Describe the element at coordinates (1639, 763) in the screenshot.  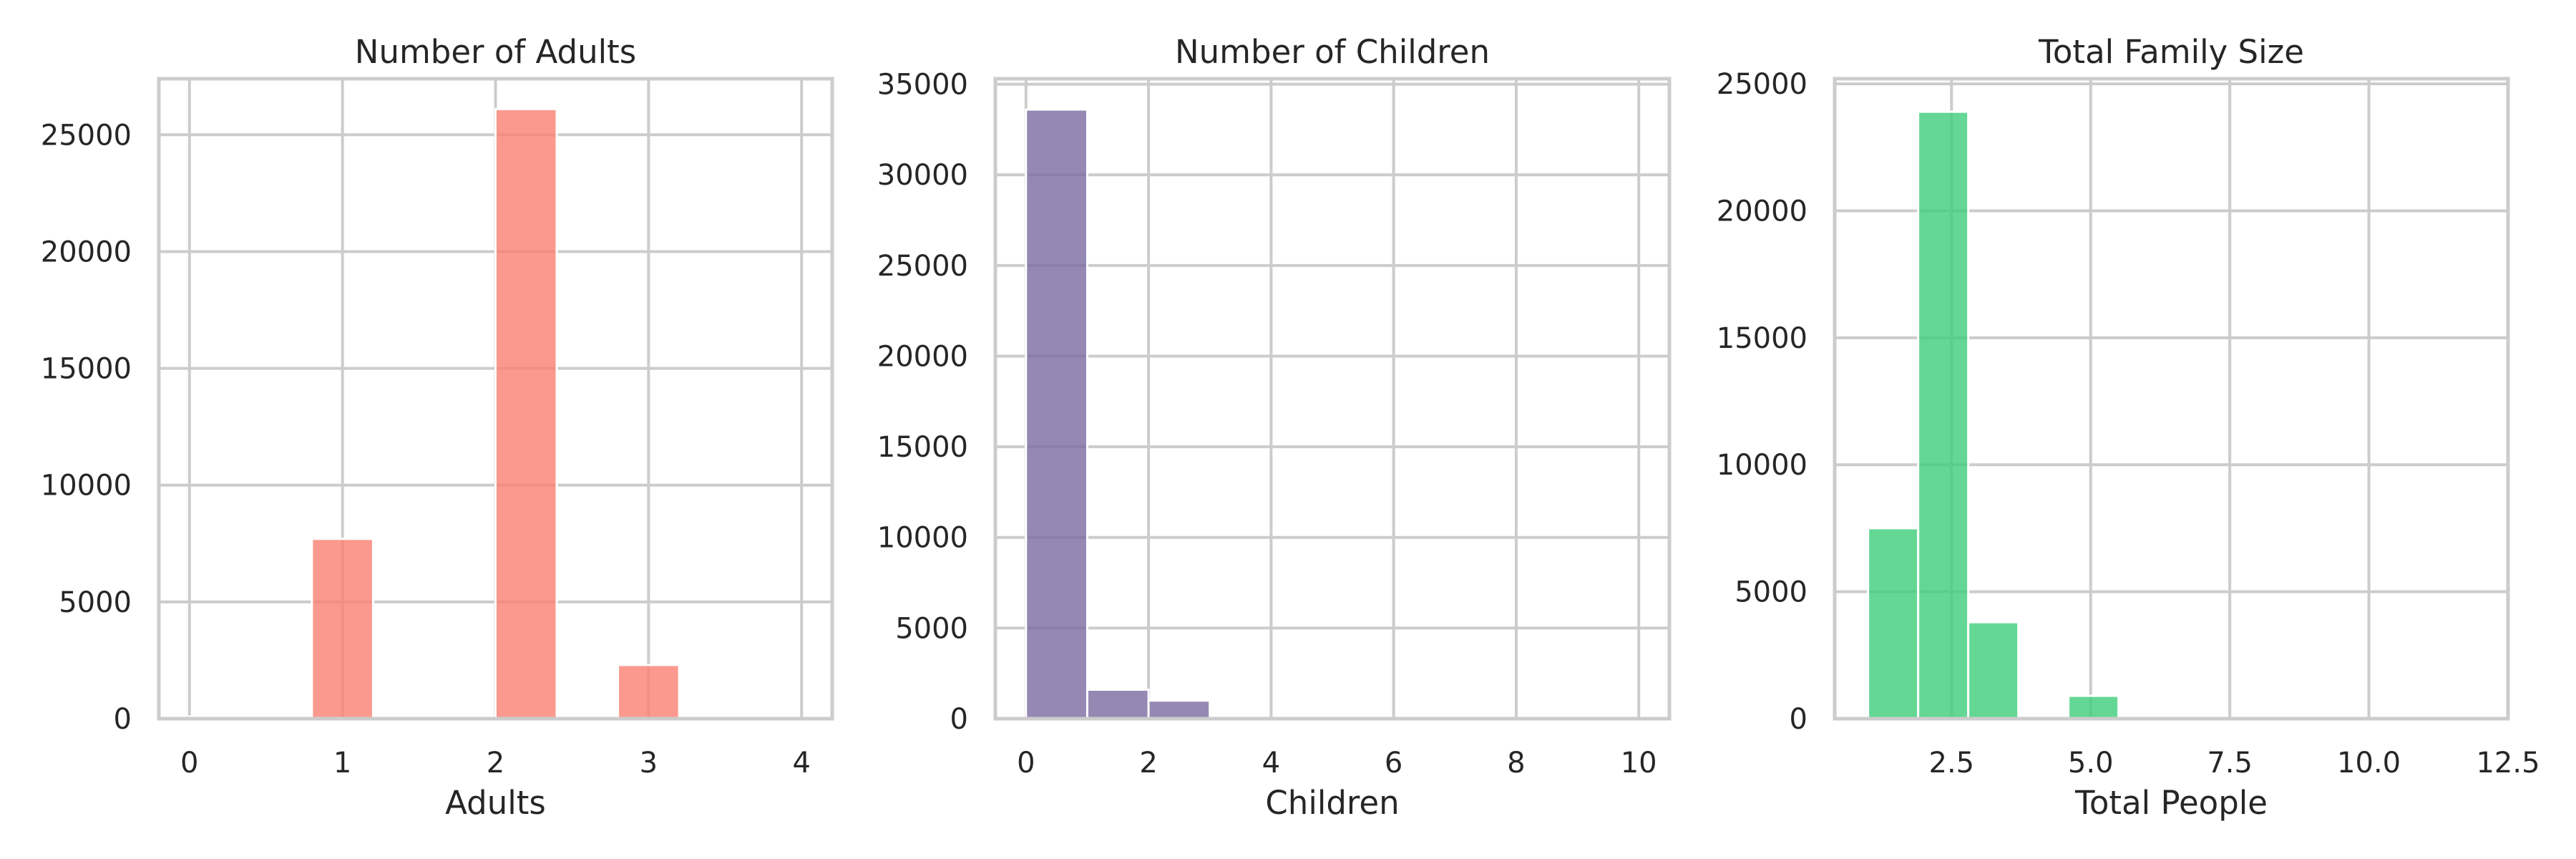
I see `x-tick-label: 10` at that location.